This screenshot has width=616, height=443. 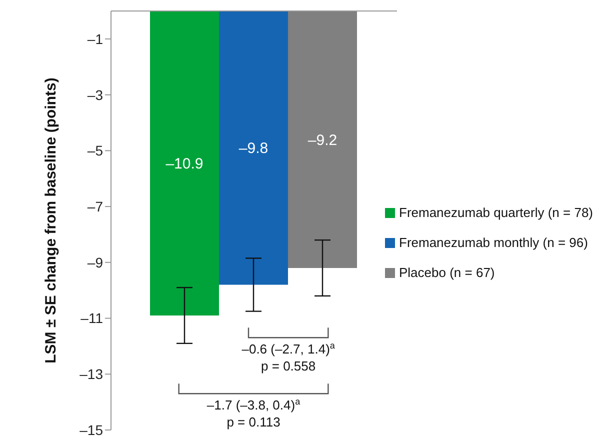 What do you see at coordinates (92, 318) in the screenshot?
I see `y-tick-label: –11` at bounding box center [92, 318].